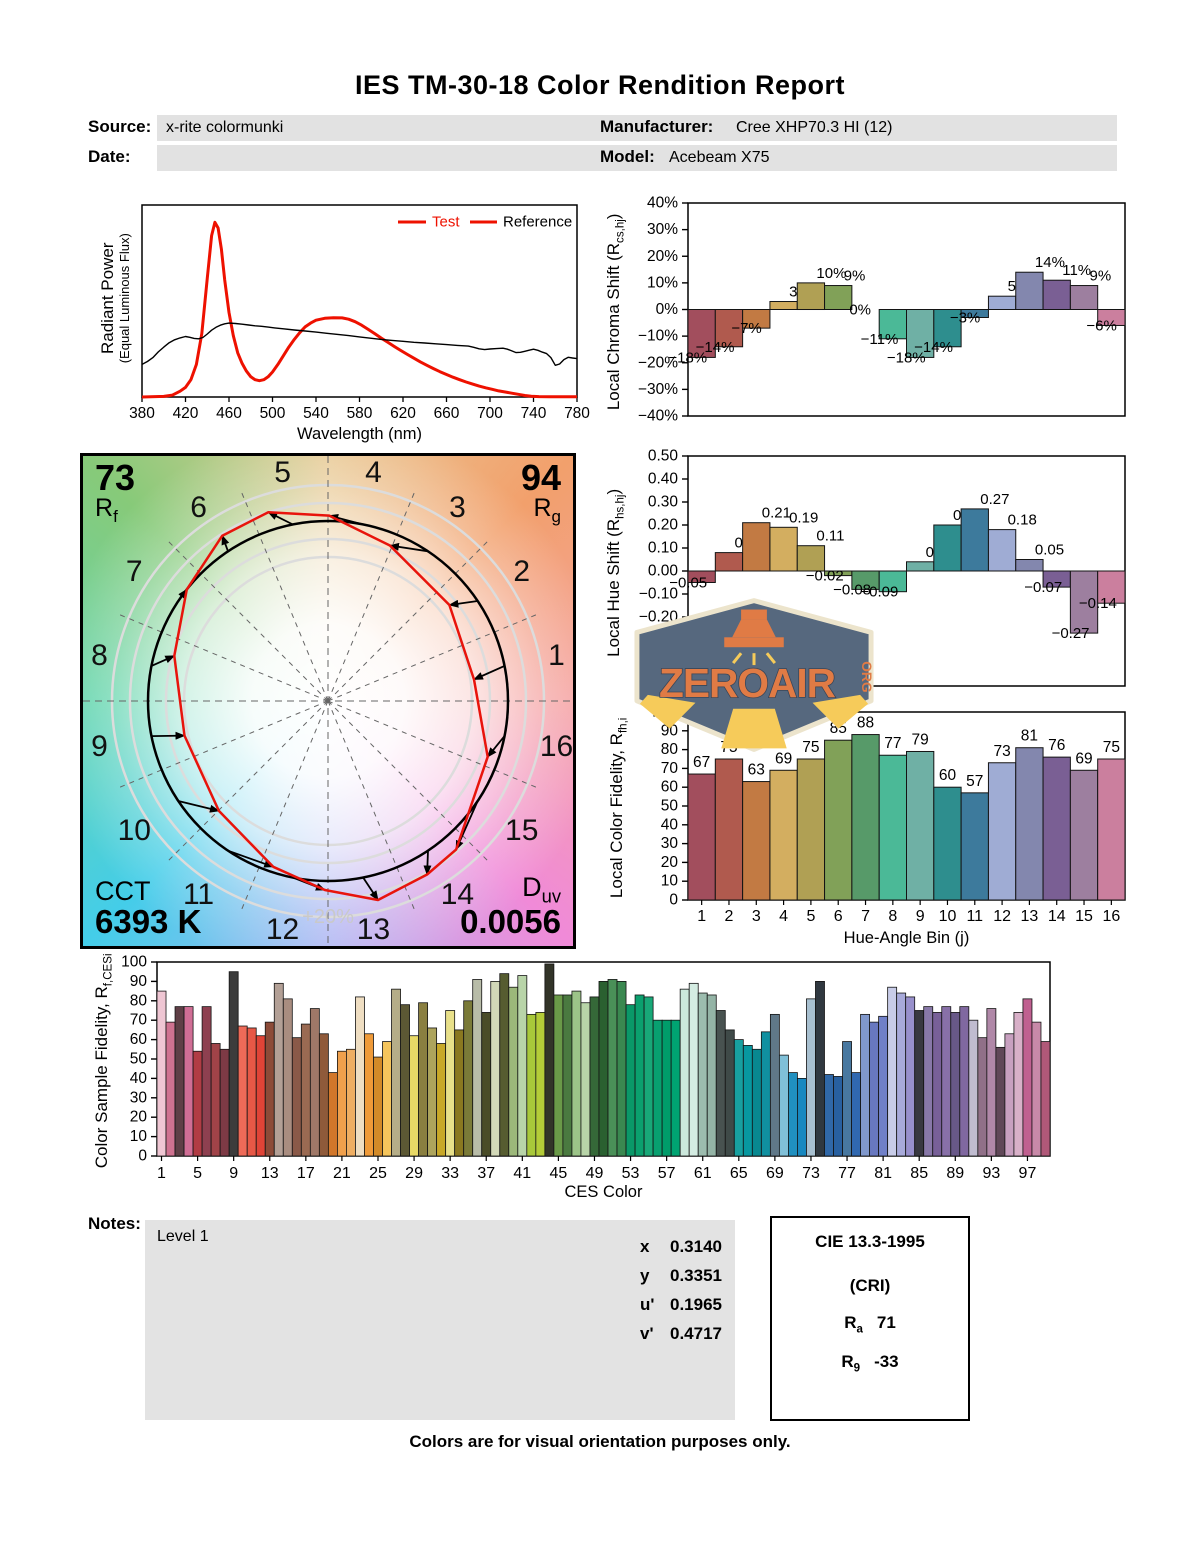 The image size is (1200, 1550). I want to click on svg-text: 620, so click(403, 413).